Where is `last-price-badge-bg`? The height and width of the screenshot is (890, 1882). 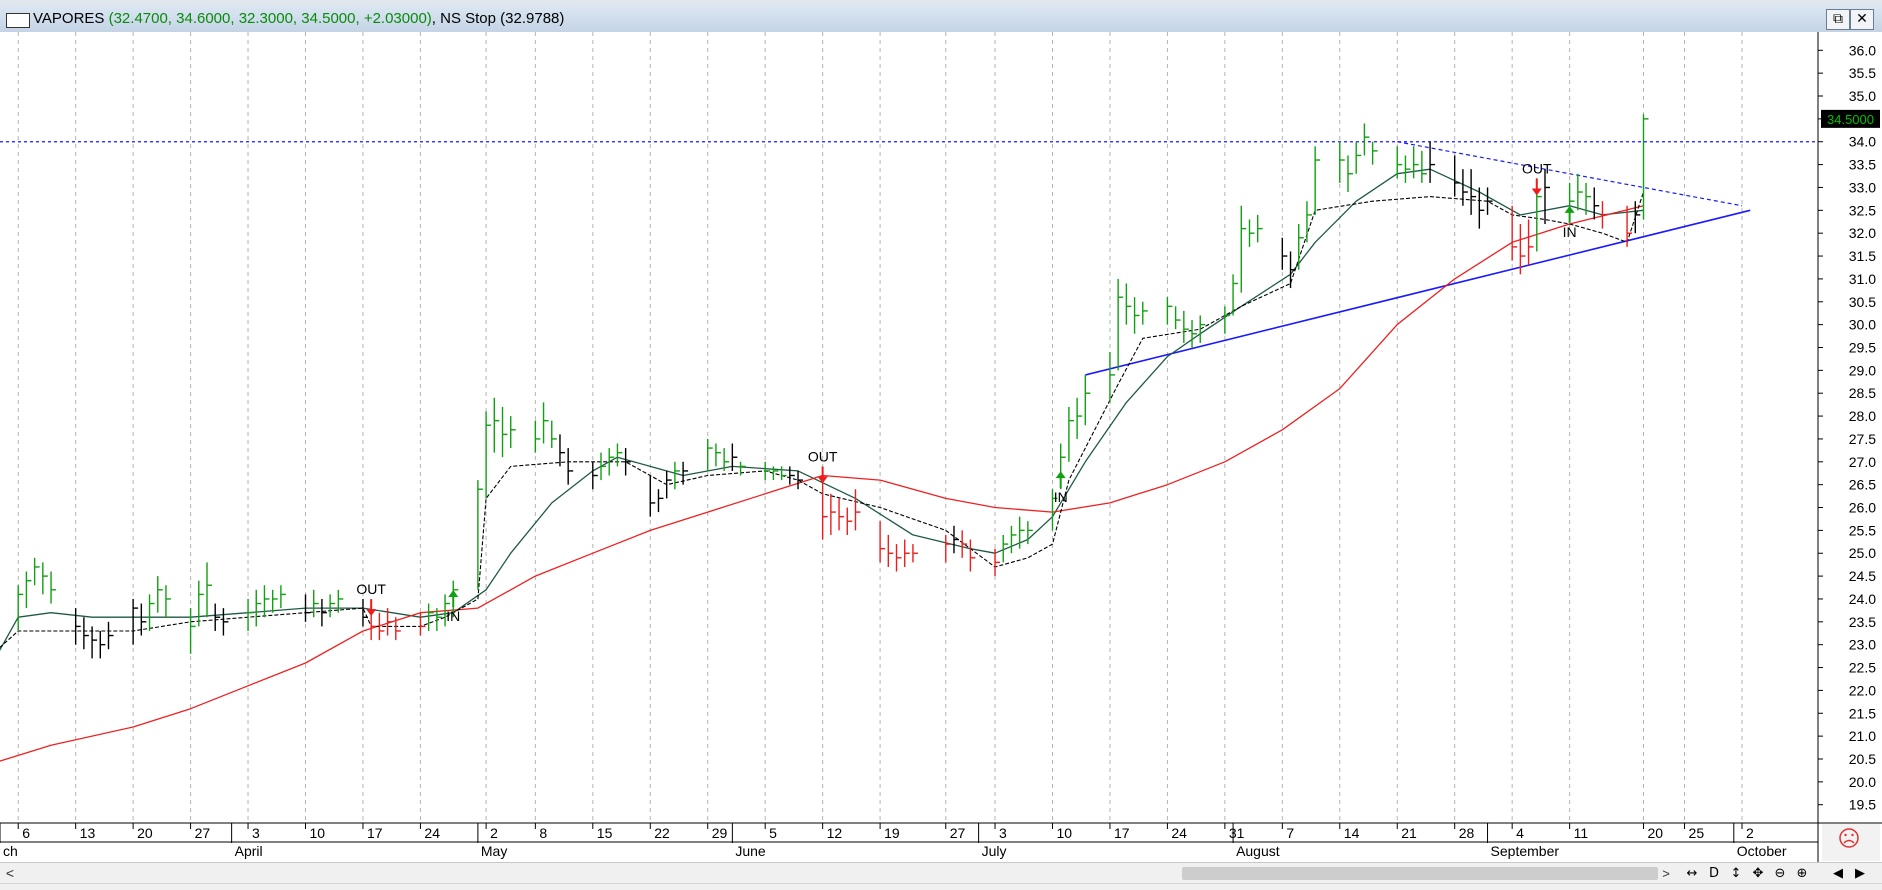
last-price-badge-bg is located at coordinates (1850, 118).